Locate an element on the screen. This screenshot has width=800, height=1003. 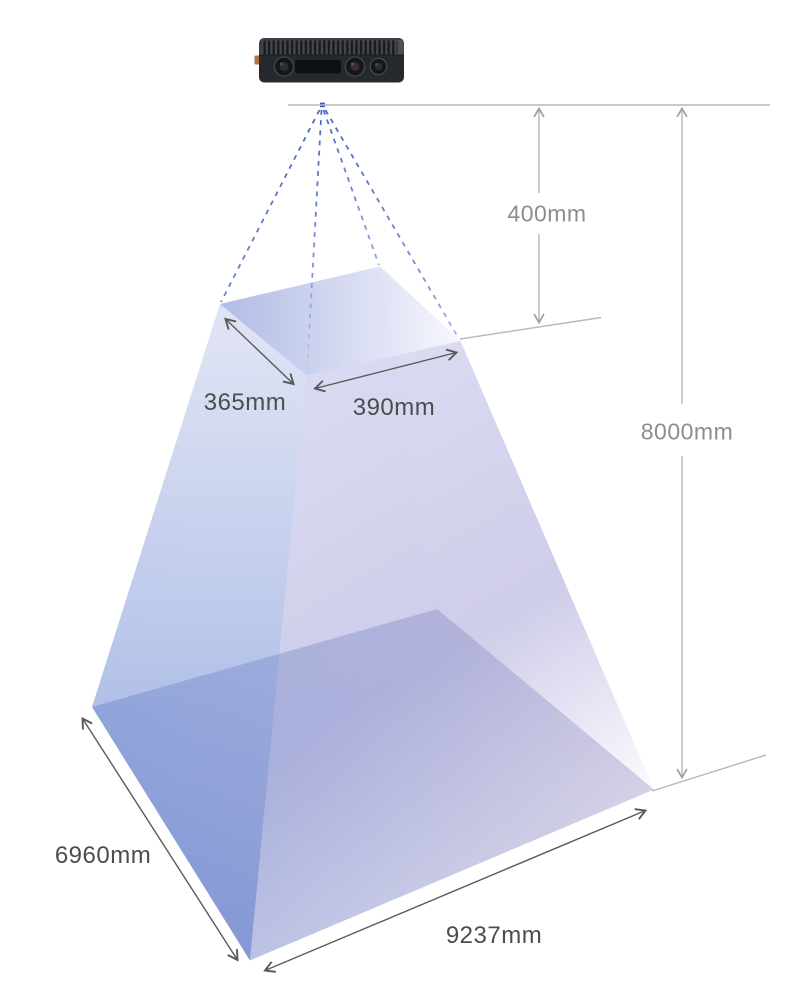
fov-ray-left is located at coordinates (270, 206).